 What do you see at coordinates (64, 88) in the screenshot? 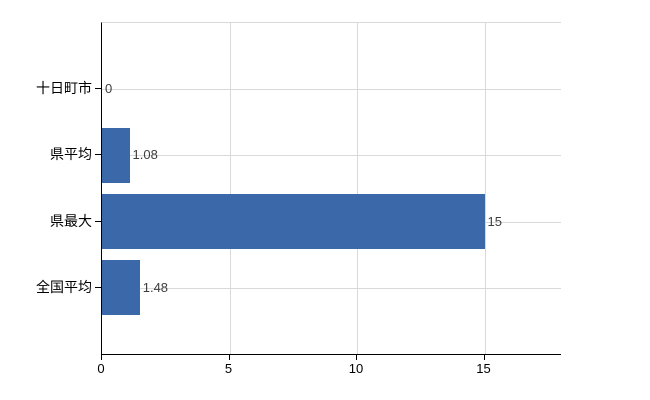
I see `category-label: 十日町市` at bounding box center [64, 88].